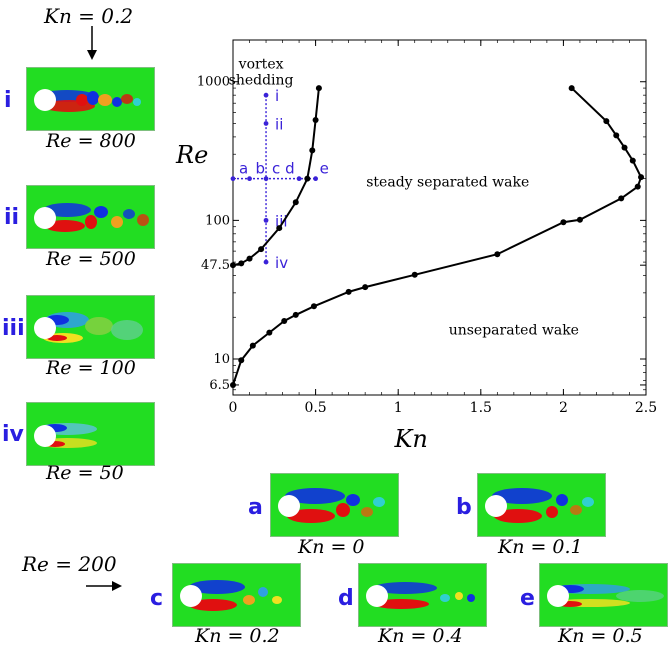 The width and height of the screenshot is (671, 648). What do you see at coordinates (89, 16) in the screenshot?
I see `top-kn-label: Kn = 0.2` at bounding box center [89, 16].